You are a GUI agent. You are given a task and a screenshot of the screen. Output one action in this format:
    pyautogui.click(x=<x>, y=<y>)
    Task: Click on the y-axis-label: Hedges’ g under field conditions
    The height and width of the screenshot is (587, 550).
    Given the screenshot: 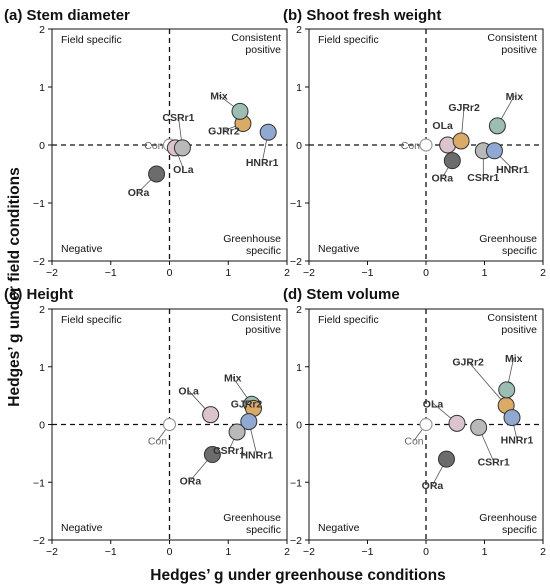 What is the action you would take?
    pyautogui.click(x=14, y=286)
    